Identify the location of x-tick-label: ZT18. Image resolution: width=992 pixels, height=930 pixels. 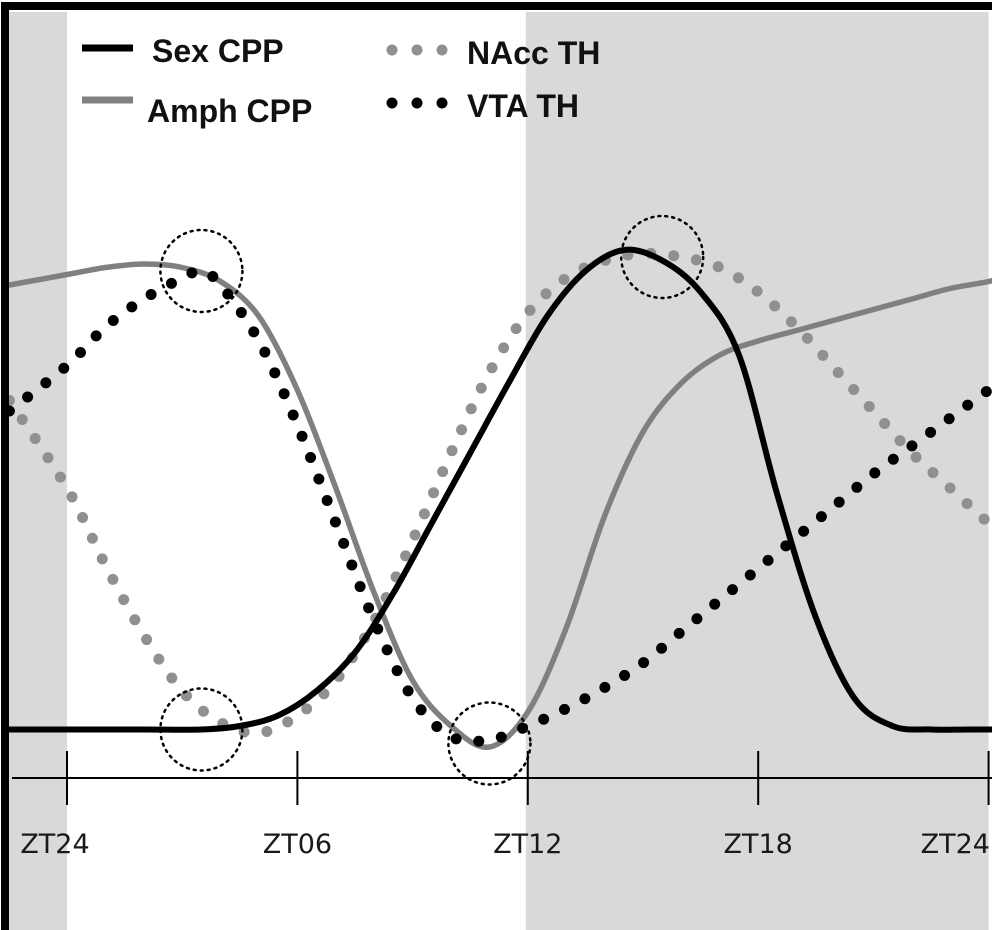
(758, 844).